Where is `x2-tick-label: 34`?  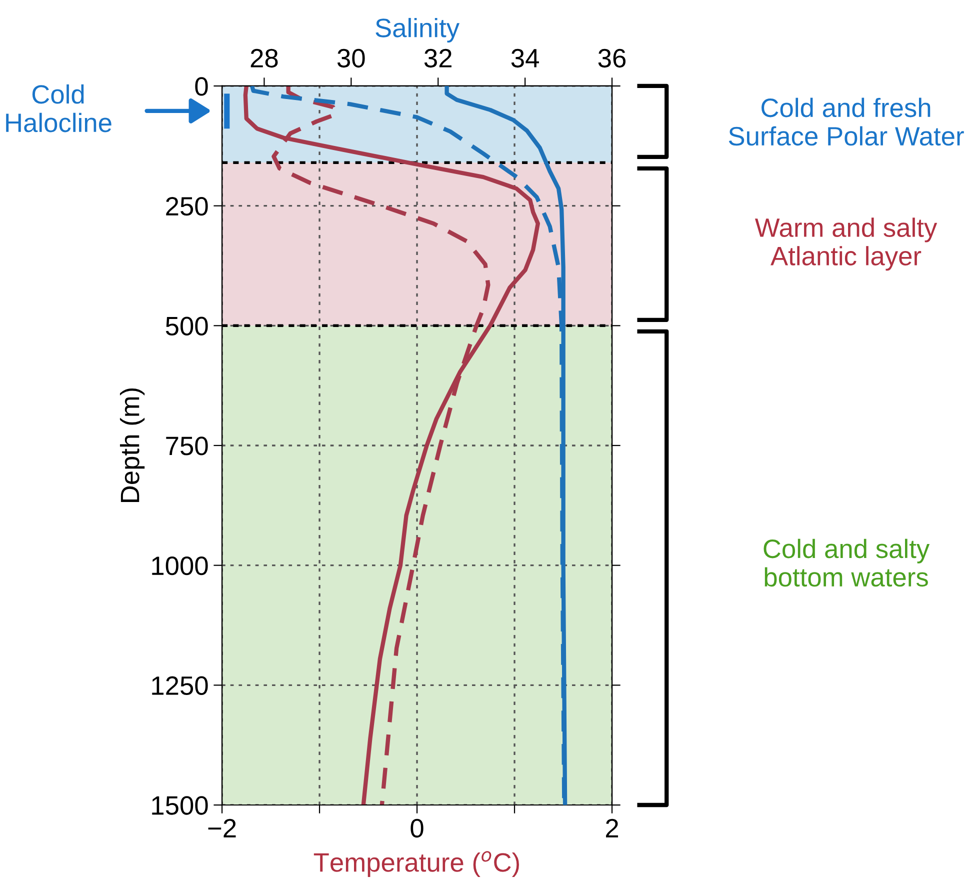
x2-tick-label: 34 is located at coordinates (525, 58).